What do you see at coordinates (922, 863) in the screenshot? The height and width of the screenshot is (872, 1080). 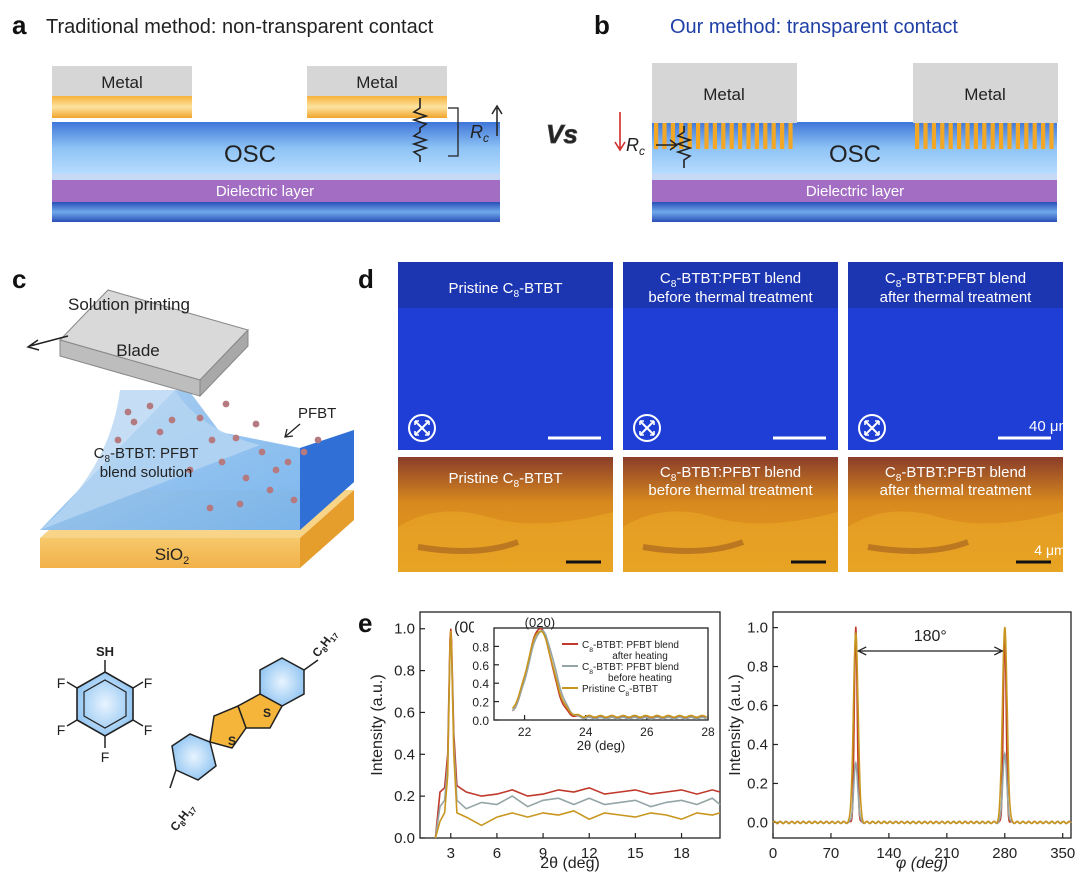 I see `phi-x-axis-label: φ (deg)` at bounding box center [922, 863].